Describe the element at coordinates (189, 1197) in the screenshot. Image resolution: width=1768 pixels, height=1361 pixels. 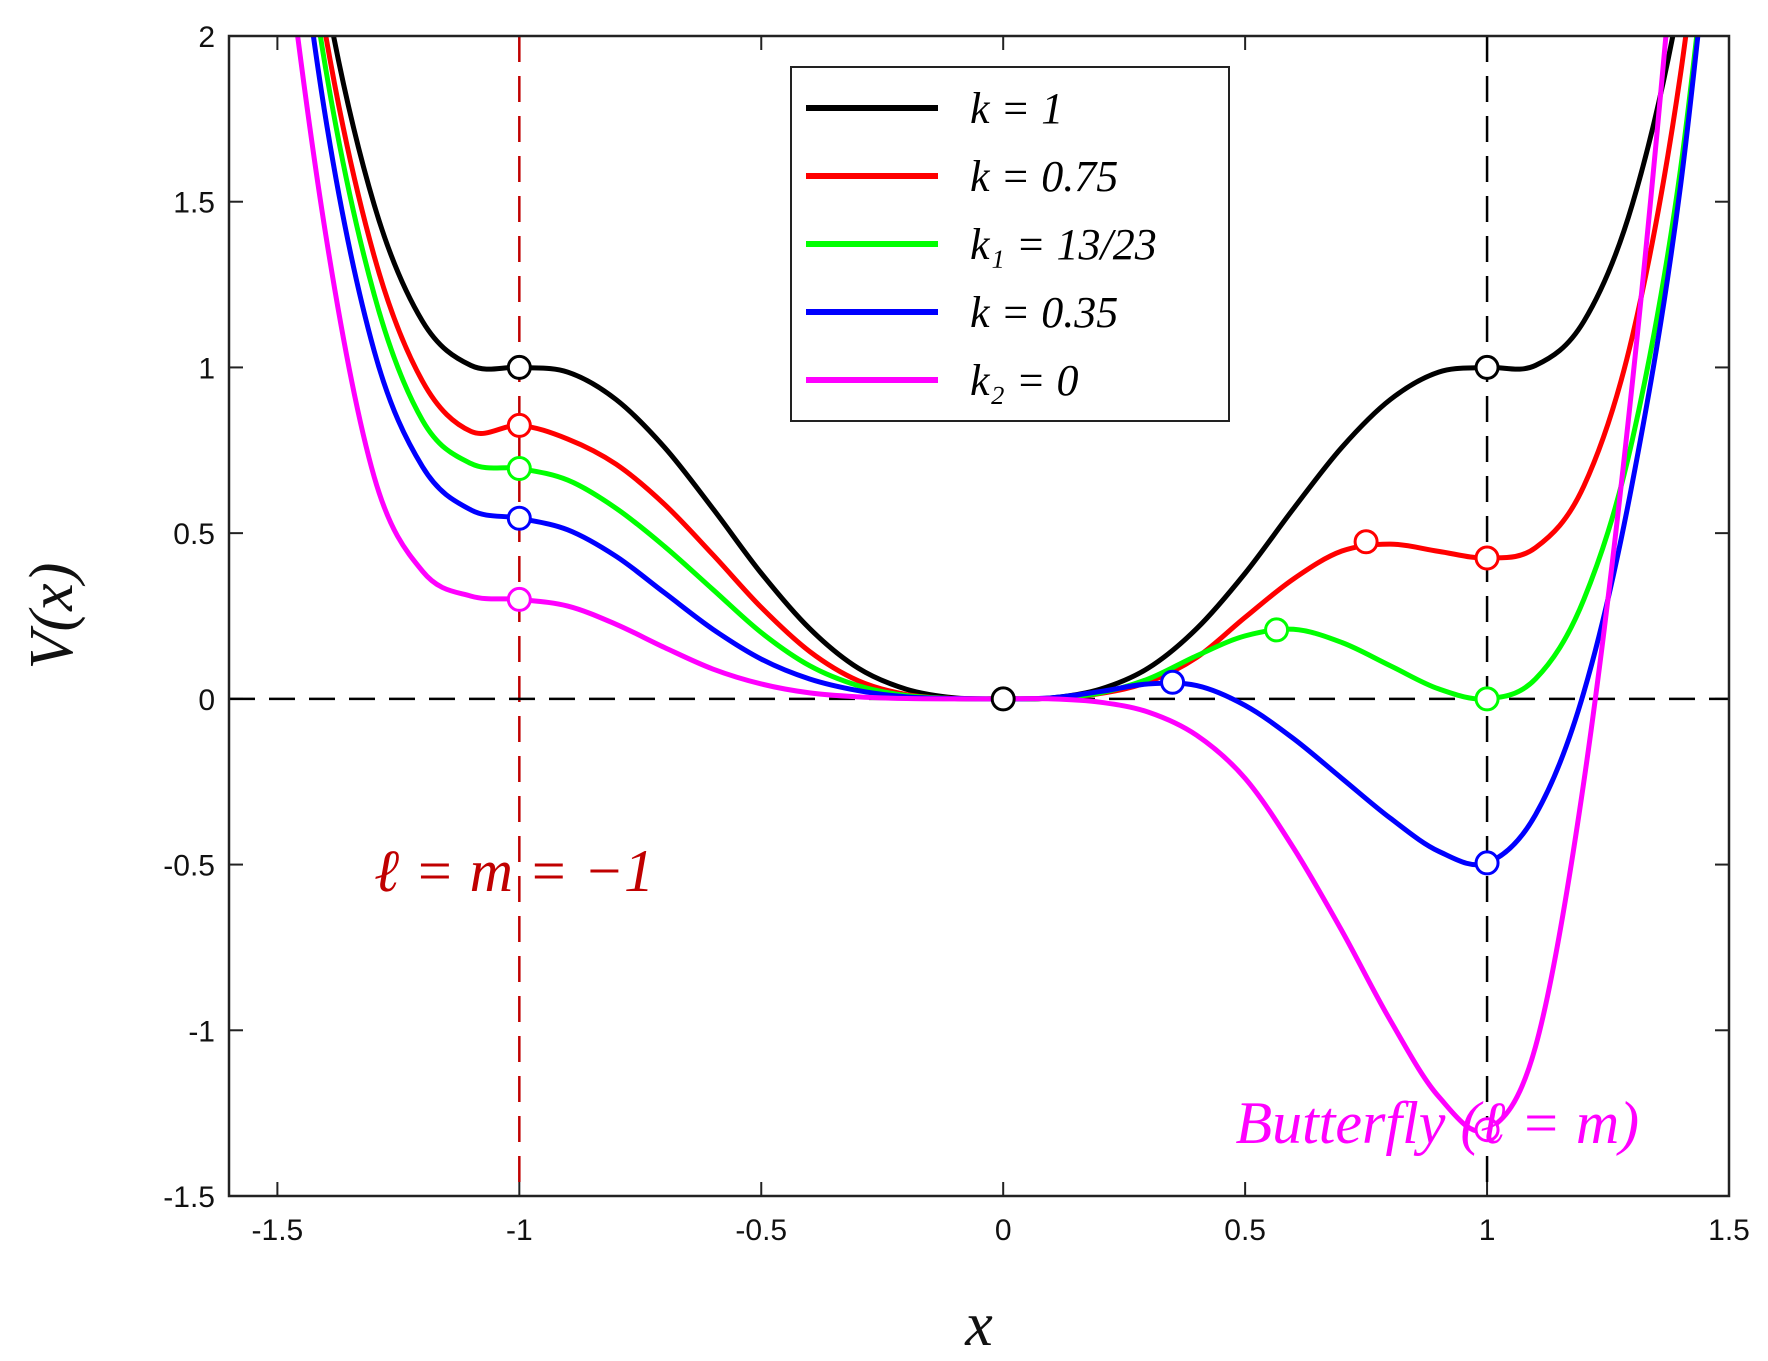
I see `y-tick-label: -1.5` at that location.